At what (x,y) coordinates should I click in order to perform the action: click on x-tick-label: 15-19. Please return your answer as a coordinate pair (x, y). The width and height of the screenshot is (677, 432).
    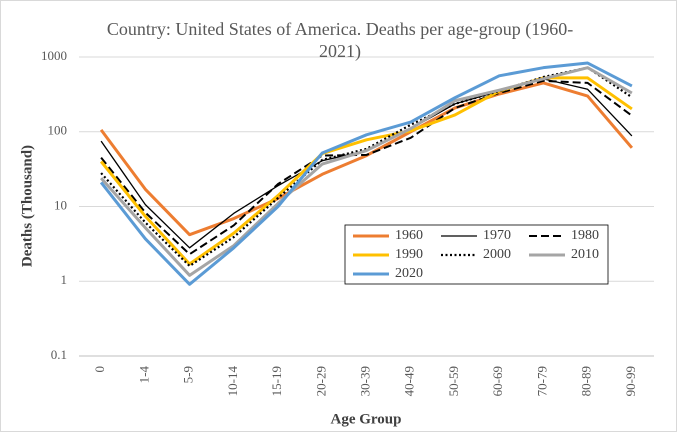
    Looking at the image, I should click on (276, 381).